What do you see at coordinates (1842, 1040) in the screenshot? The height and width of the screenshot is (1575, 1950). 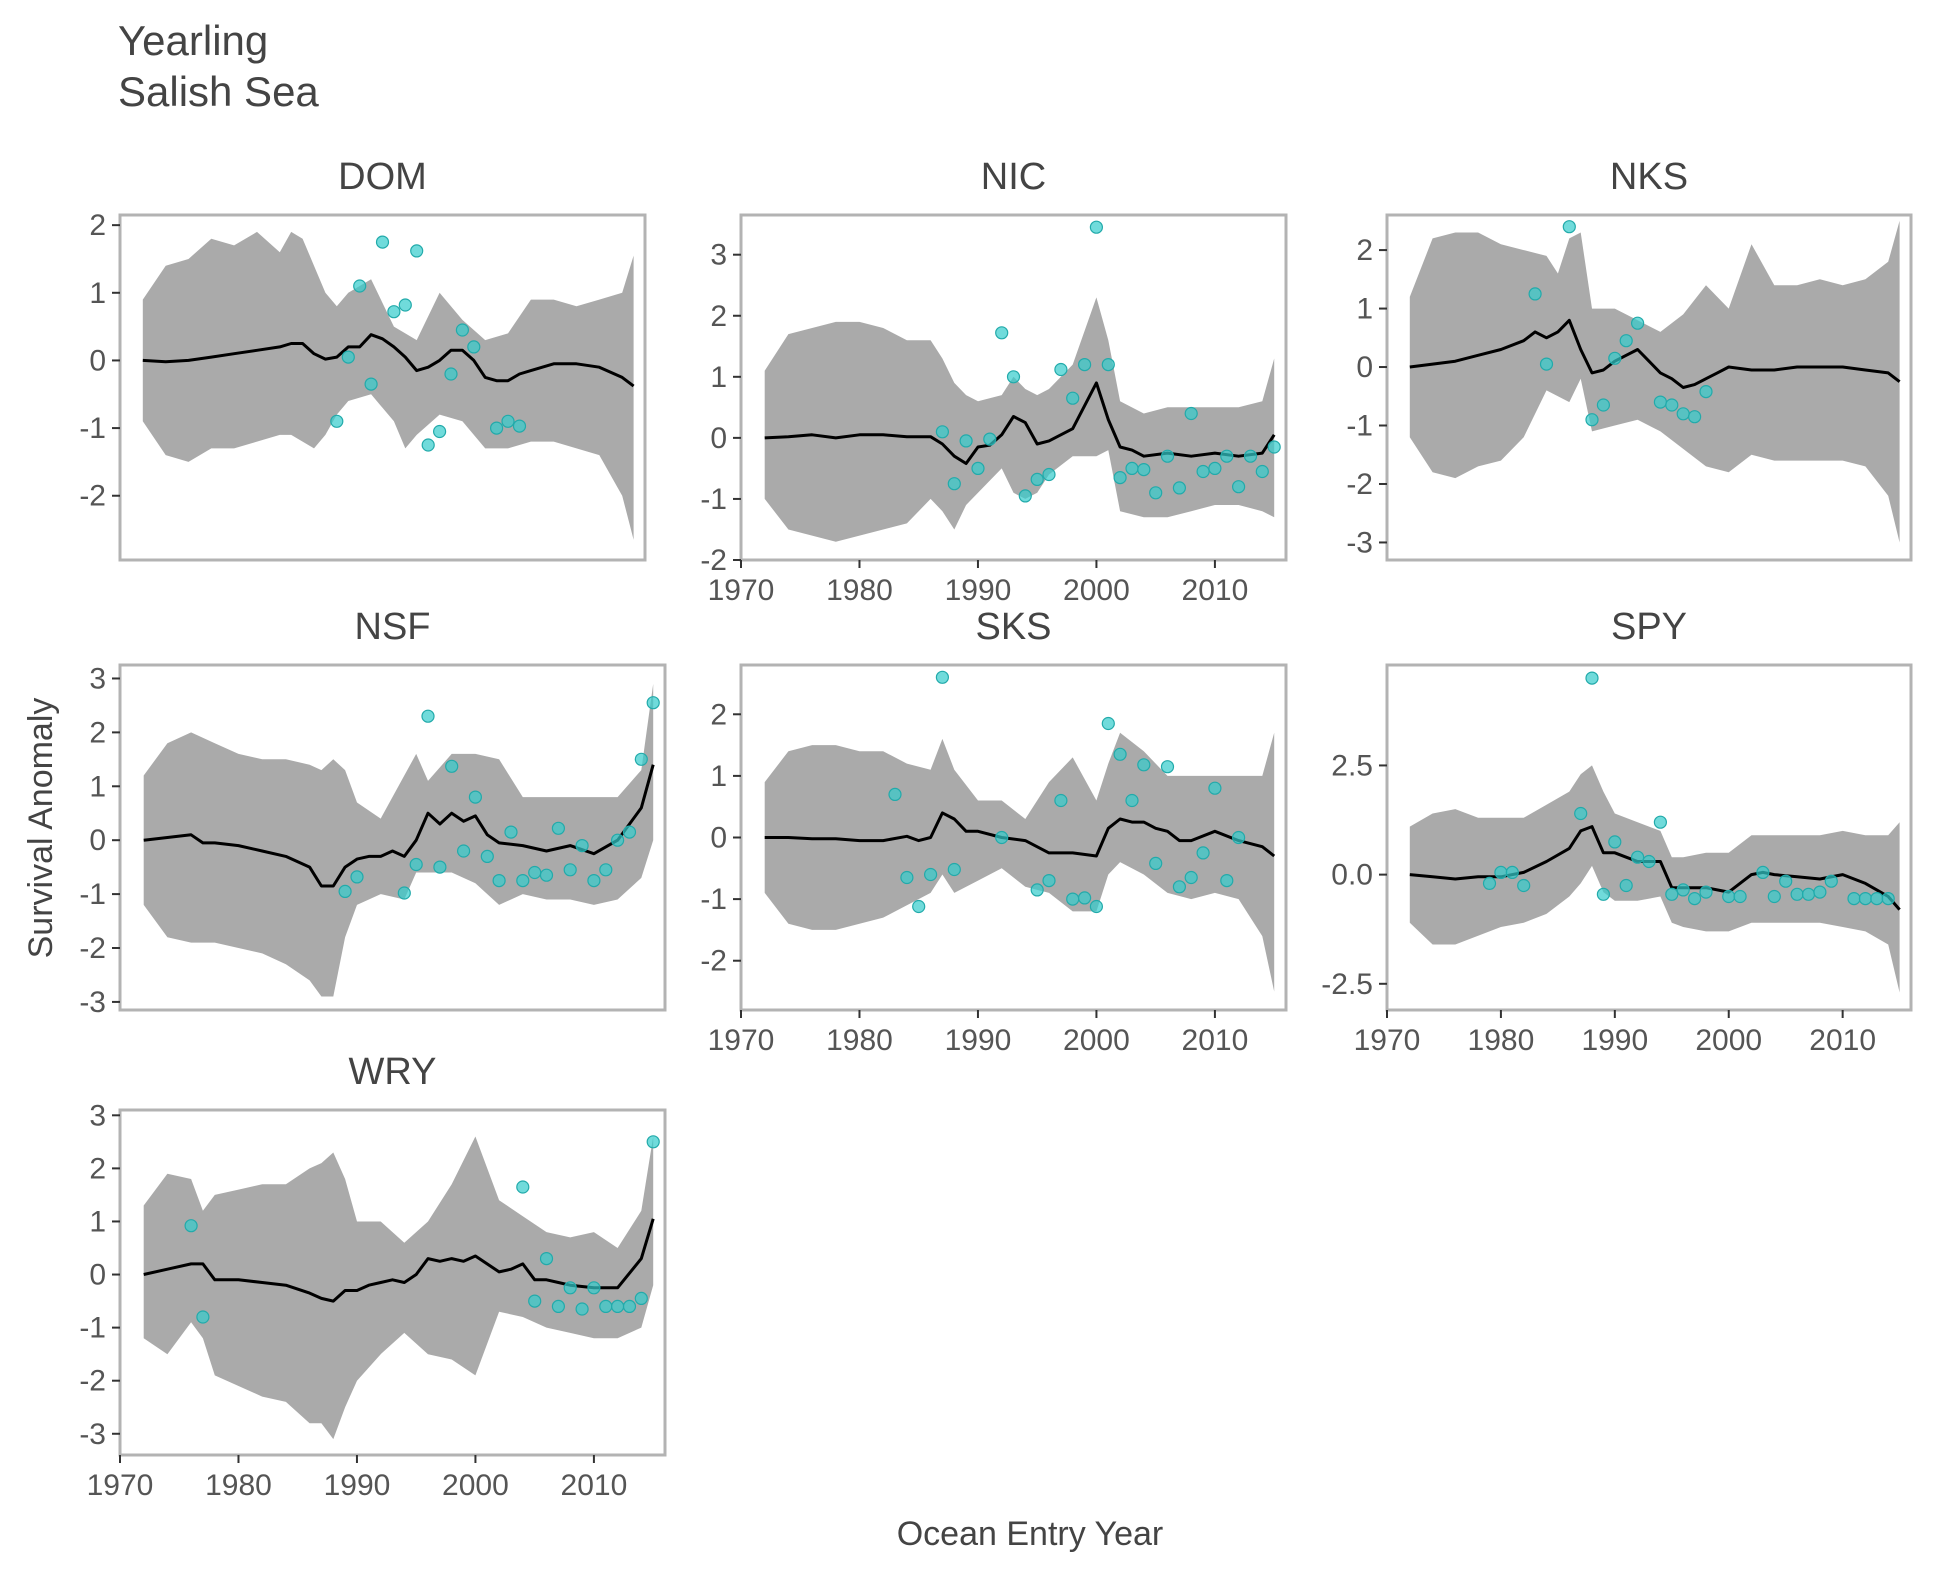 I see `x-tick-label-spy-5: 2010` at bounding box center [1842, 1040].